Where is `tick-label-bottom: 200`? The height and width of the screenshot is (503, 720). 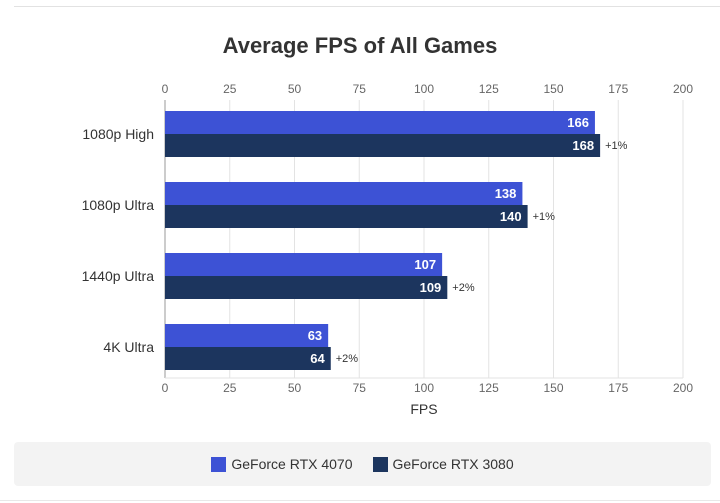
tick-label-bottom: 200 is located at coordinates (683, 388).